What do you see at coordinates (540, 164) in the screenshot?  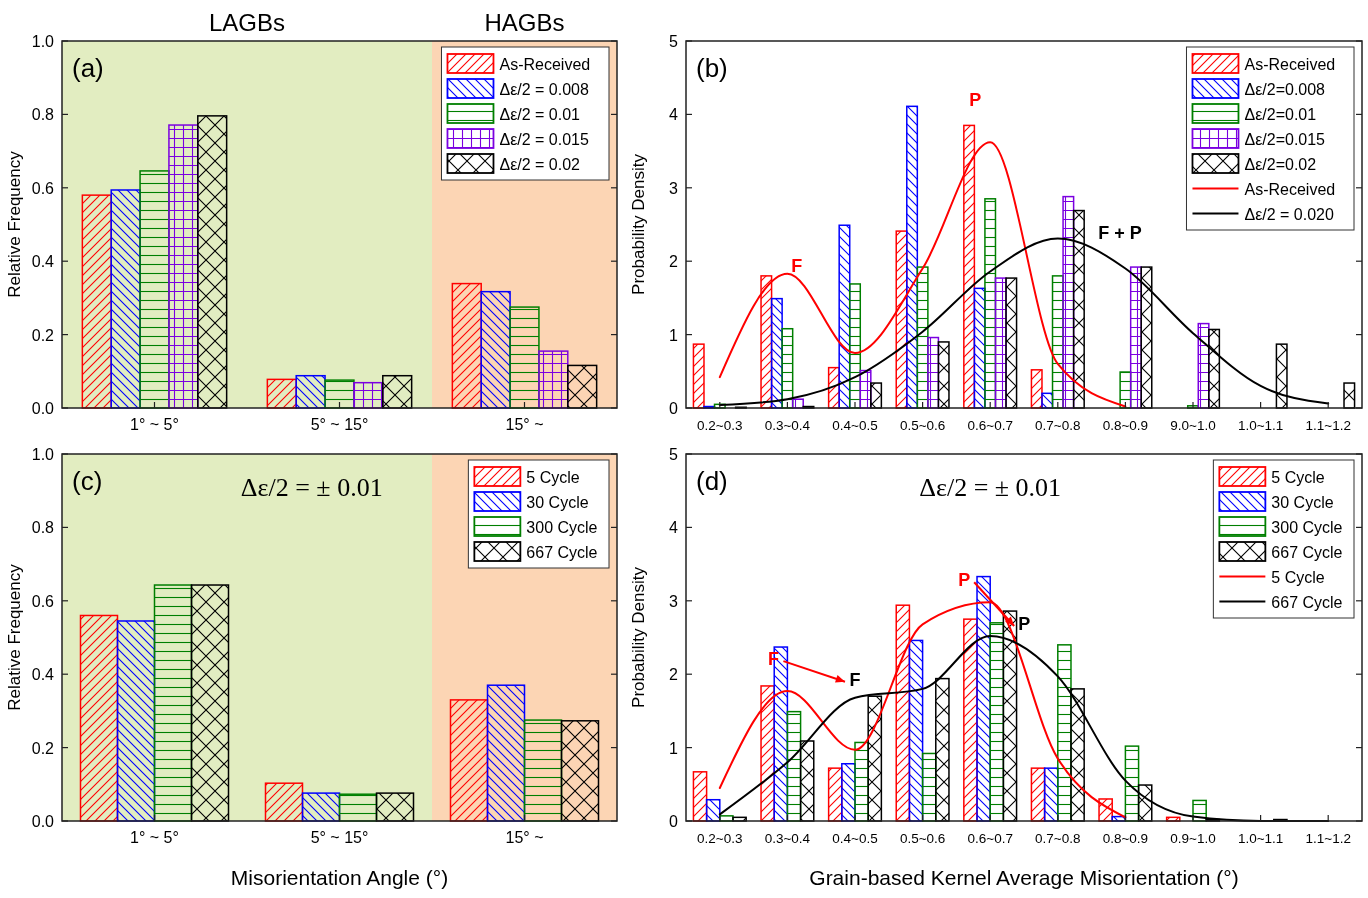 I see `legend-label: Δε/2 = 0.02` at bounding box center [540, 164].